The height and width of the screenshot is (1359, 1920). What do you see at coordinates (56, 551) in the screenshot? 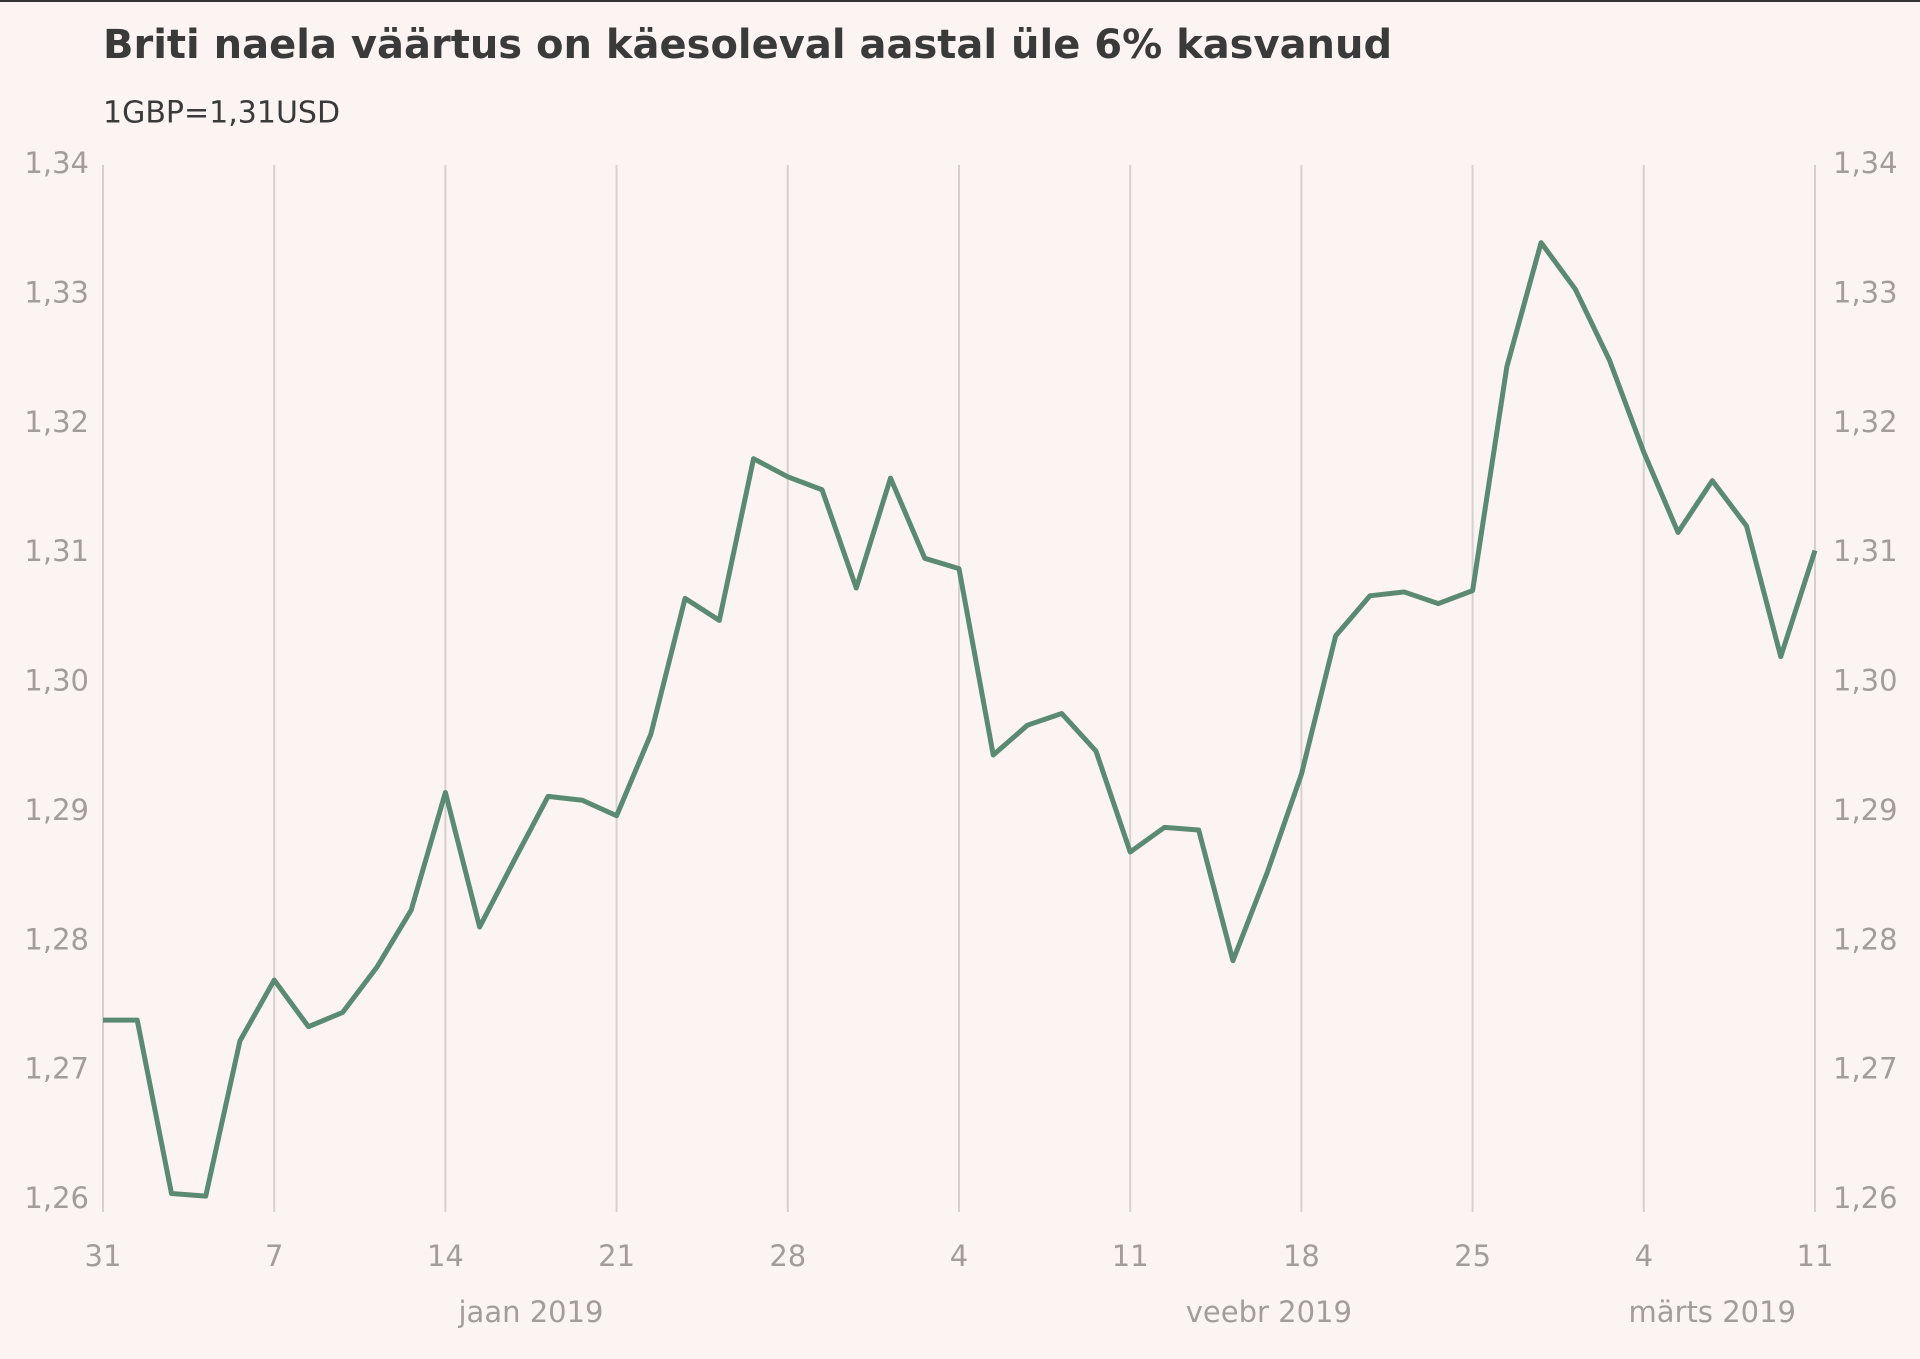
I see `y-tick-label: 1,31` at bounding box center [56, 551].